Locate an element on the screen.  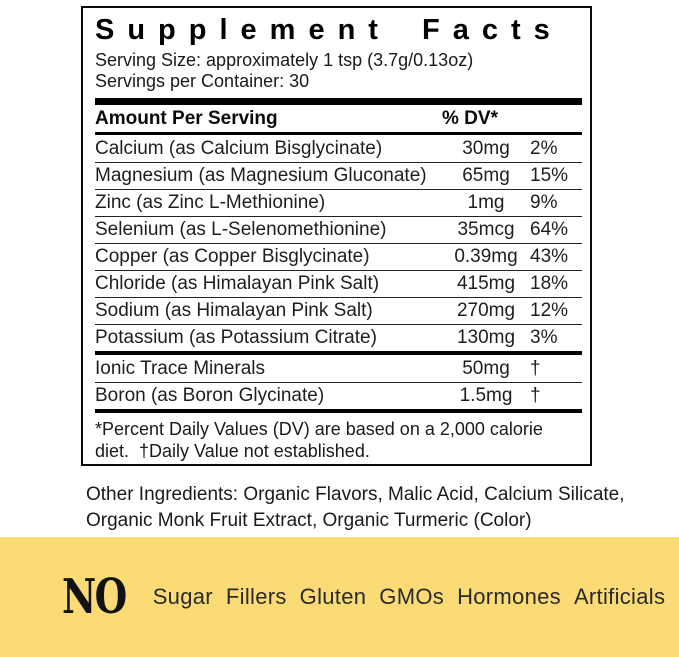
mineral-amount: 1.5mg is located at coordinates (486, 395).